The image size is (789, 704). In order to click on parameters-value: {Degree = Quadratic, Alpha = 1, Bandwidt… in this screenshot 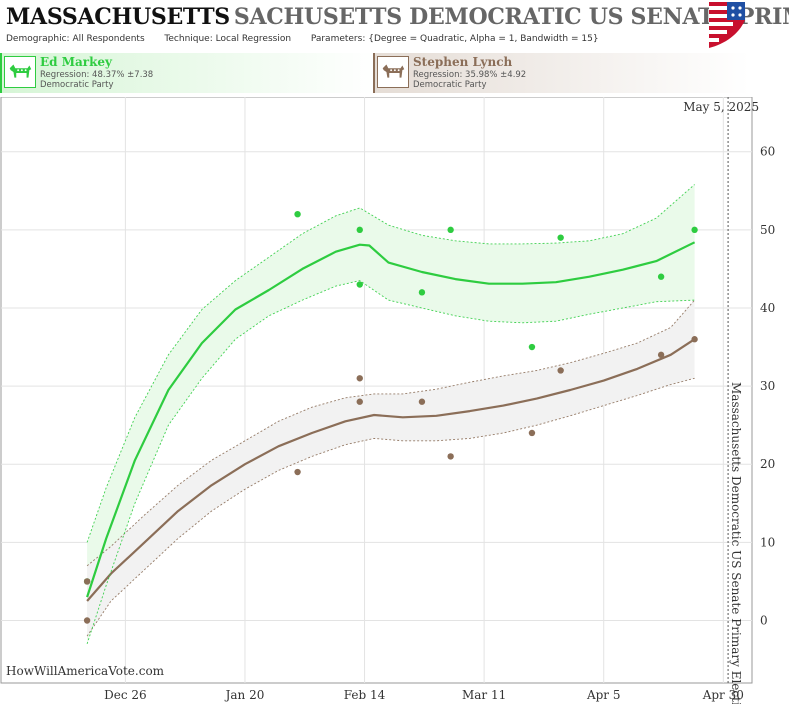, I will do `click(483, 39)`.